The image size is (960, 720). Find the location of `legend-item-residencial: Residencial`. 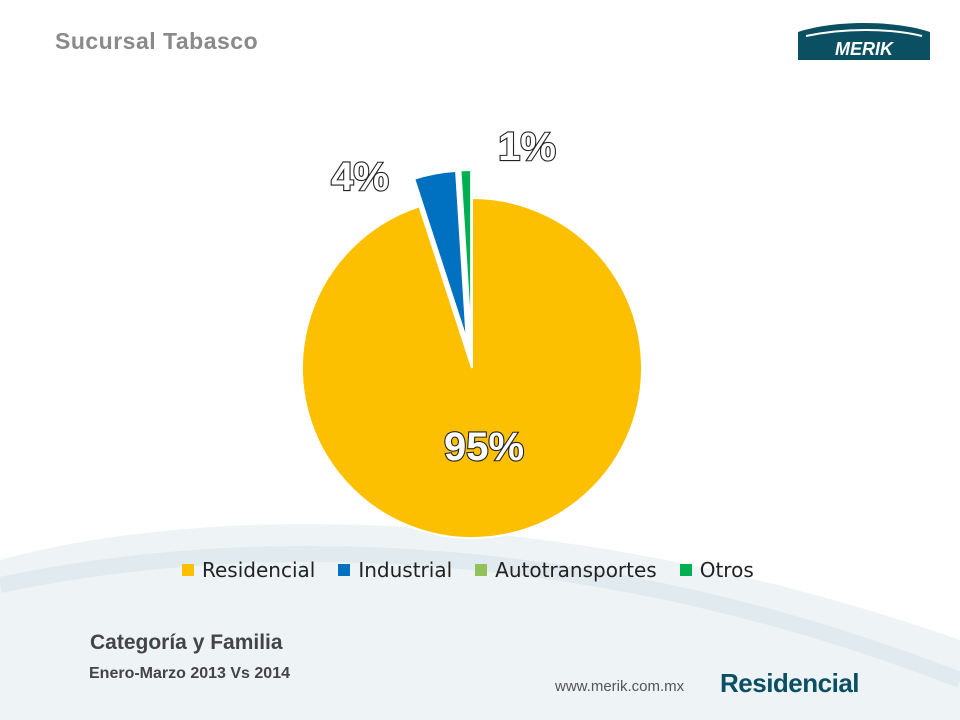

legend-item-residencial: Residencial is located at coordinates (248, 570).